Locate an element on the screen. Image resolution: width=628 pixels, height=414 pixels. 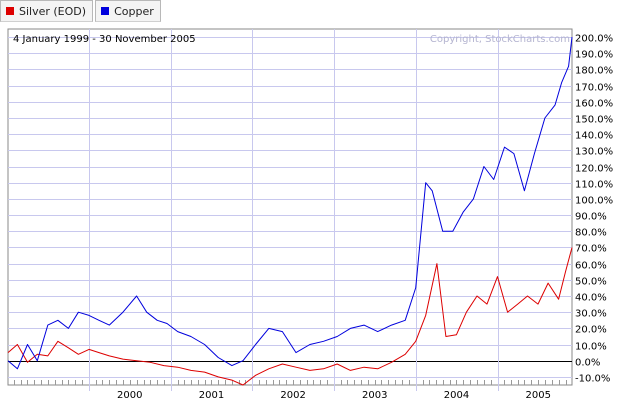
x-tick-label: 2001 is located at coordinates (211, 395).